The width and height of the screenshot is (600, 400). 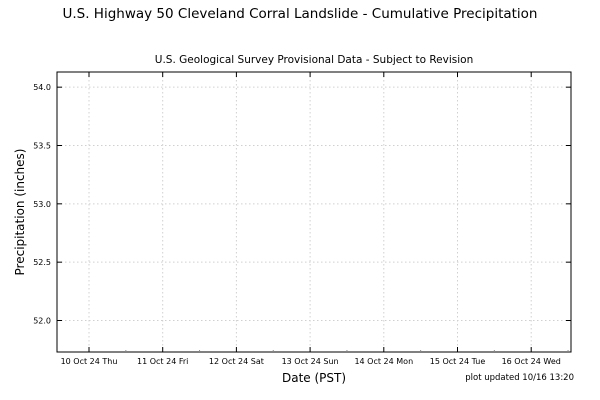 I want to click on x-tick-label: 11 Oct 24 Fri, so click(x=162, y=361).